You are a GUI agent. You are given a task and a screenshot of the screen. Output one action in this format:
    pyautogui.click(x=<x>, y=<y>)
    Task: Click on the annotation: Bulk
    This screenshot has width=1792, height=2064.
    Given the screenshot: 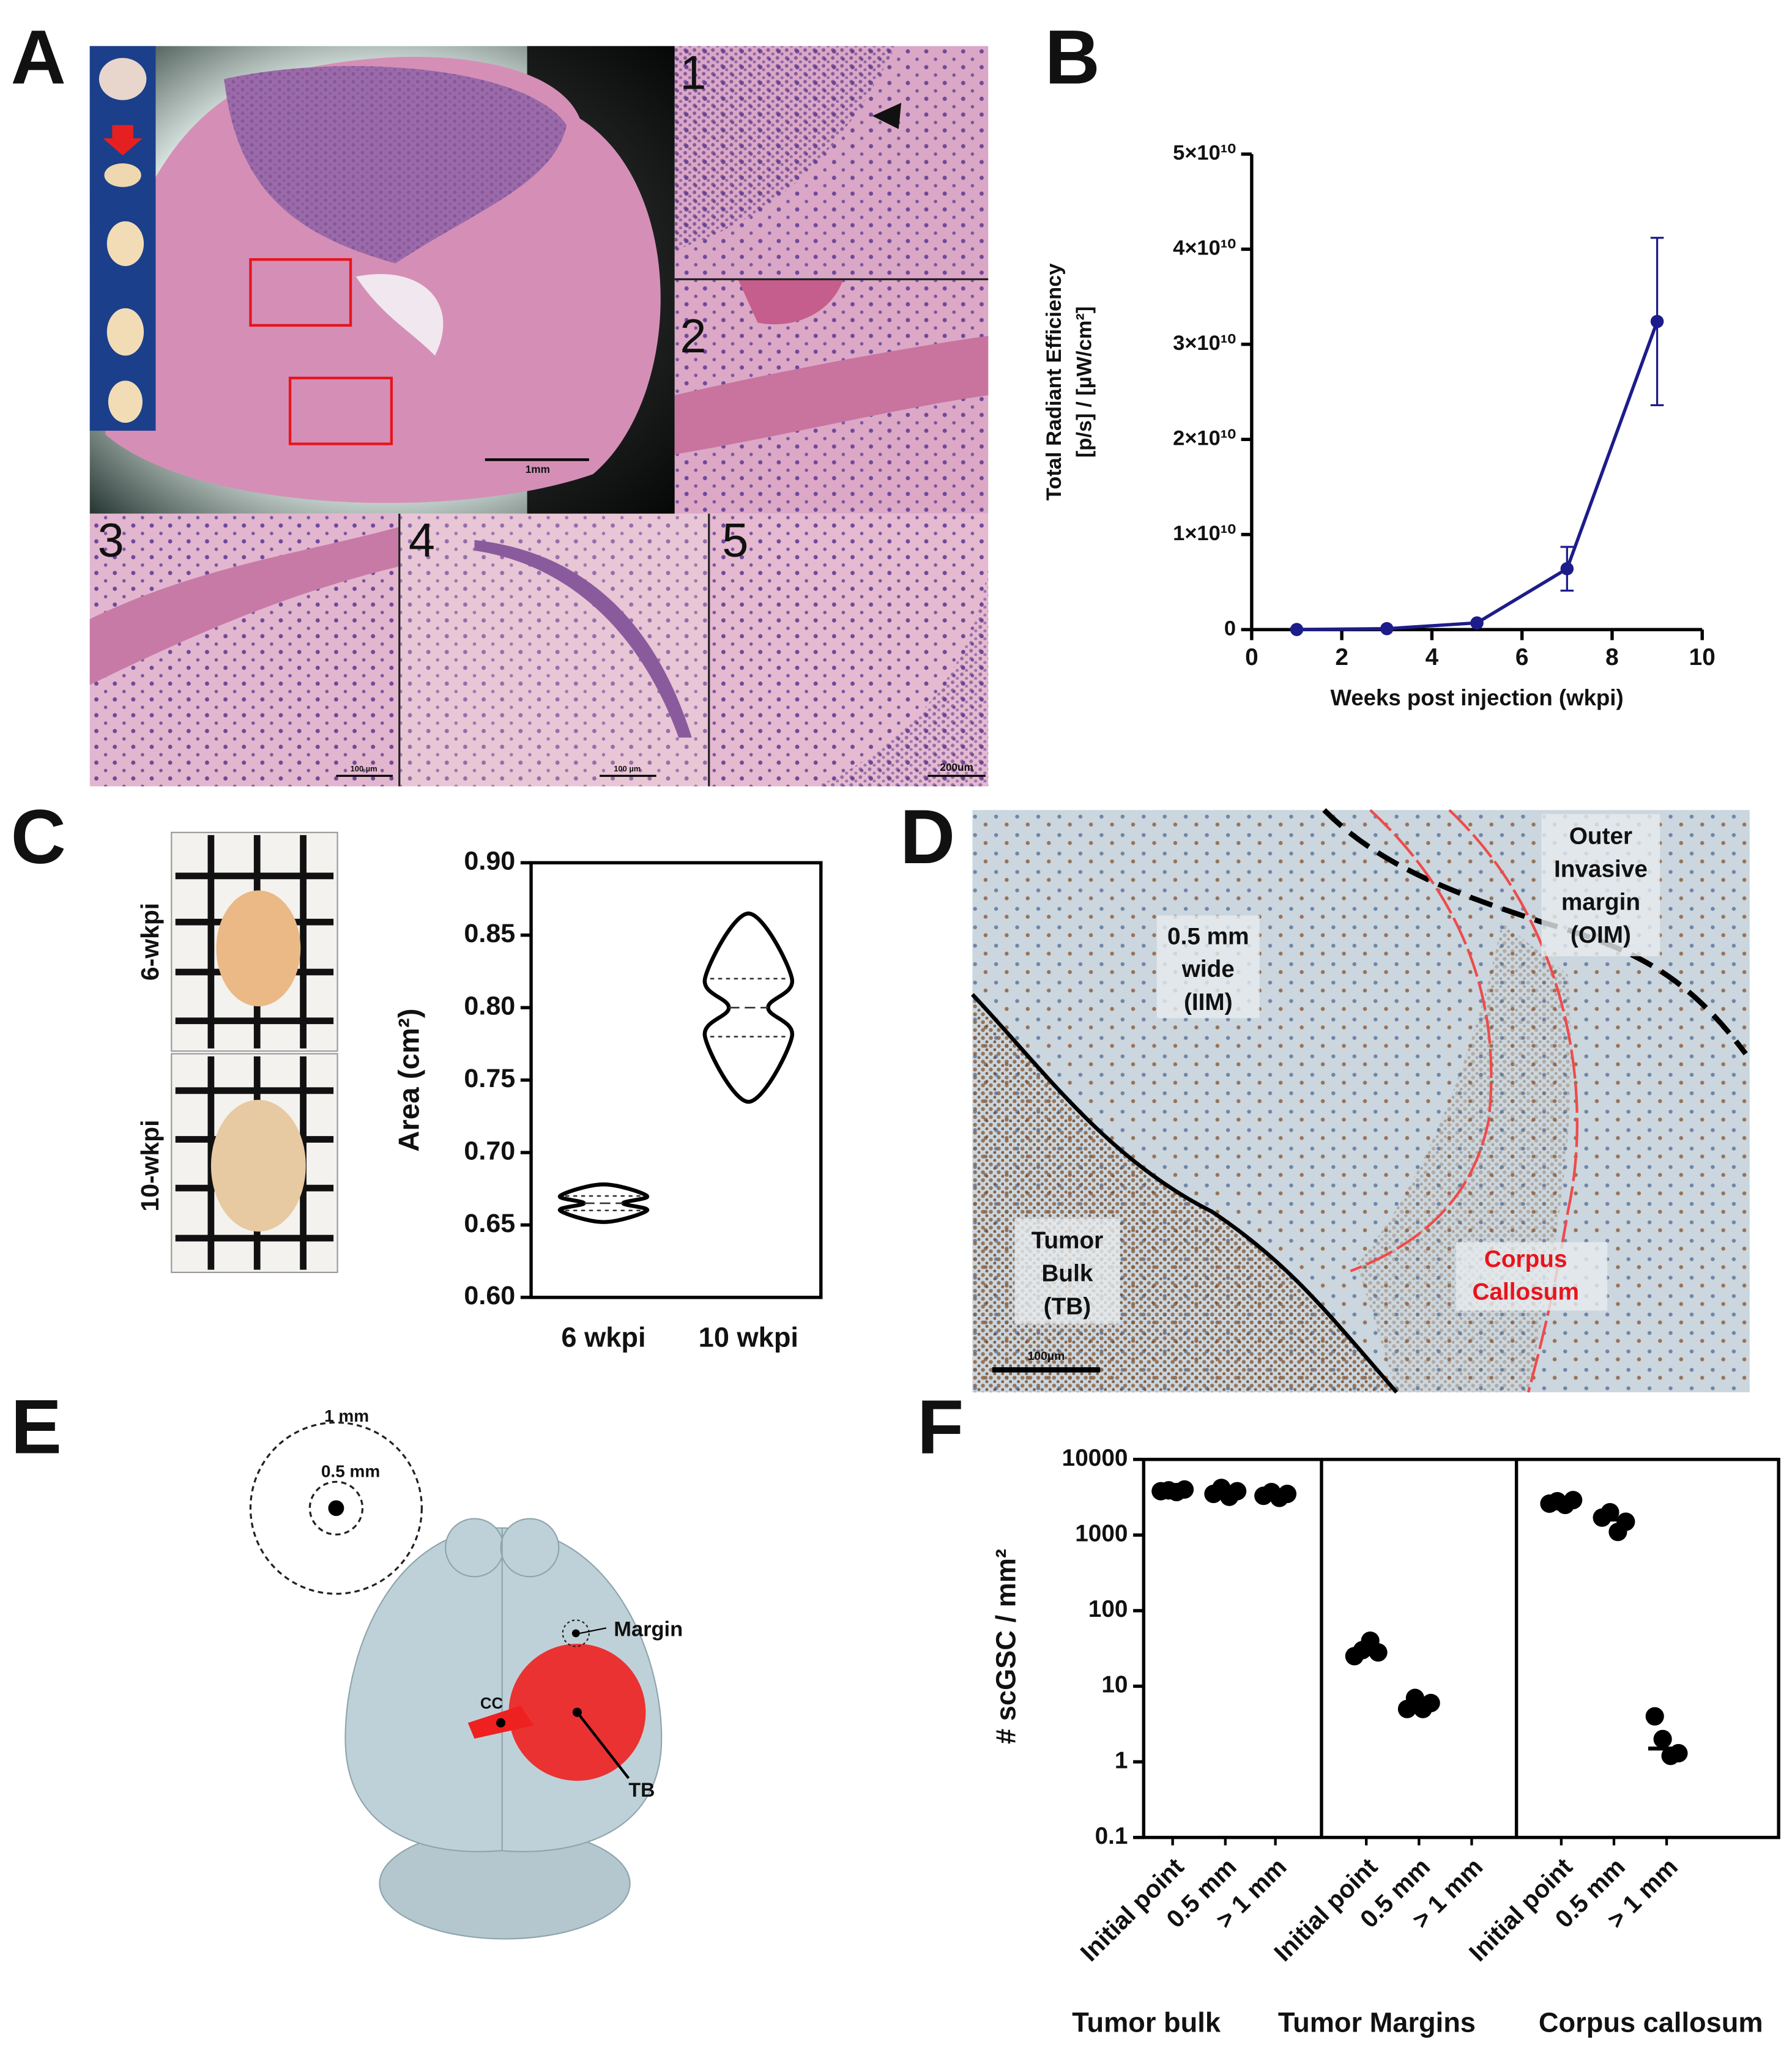 What is the action you would take?
    pyautogui.click(x=1067, y=1273)
    